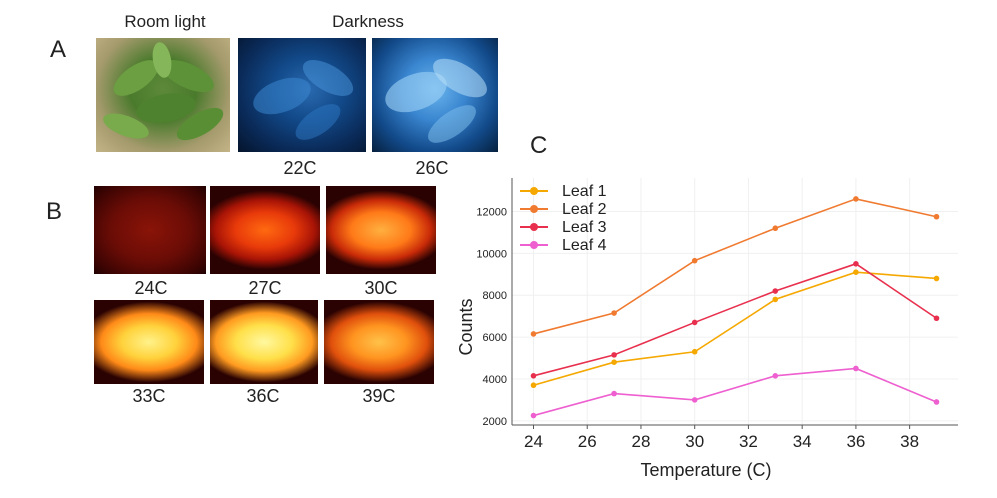  What do you see at coordinates (263, 396) in the screenshot?
I see `caption-36c: 36C` at bounding box center [263, 396].